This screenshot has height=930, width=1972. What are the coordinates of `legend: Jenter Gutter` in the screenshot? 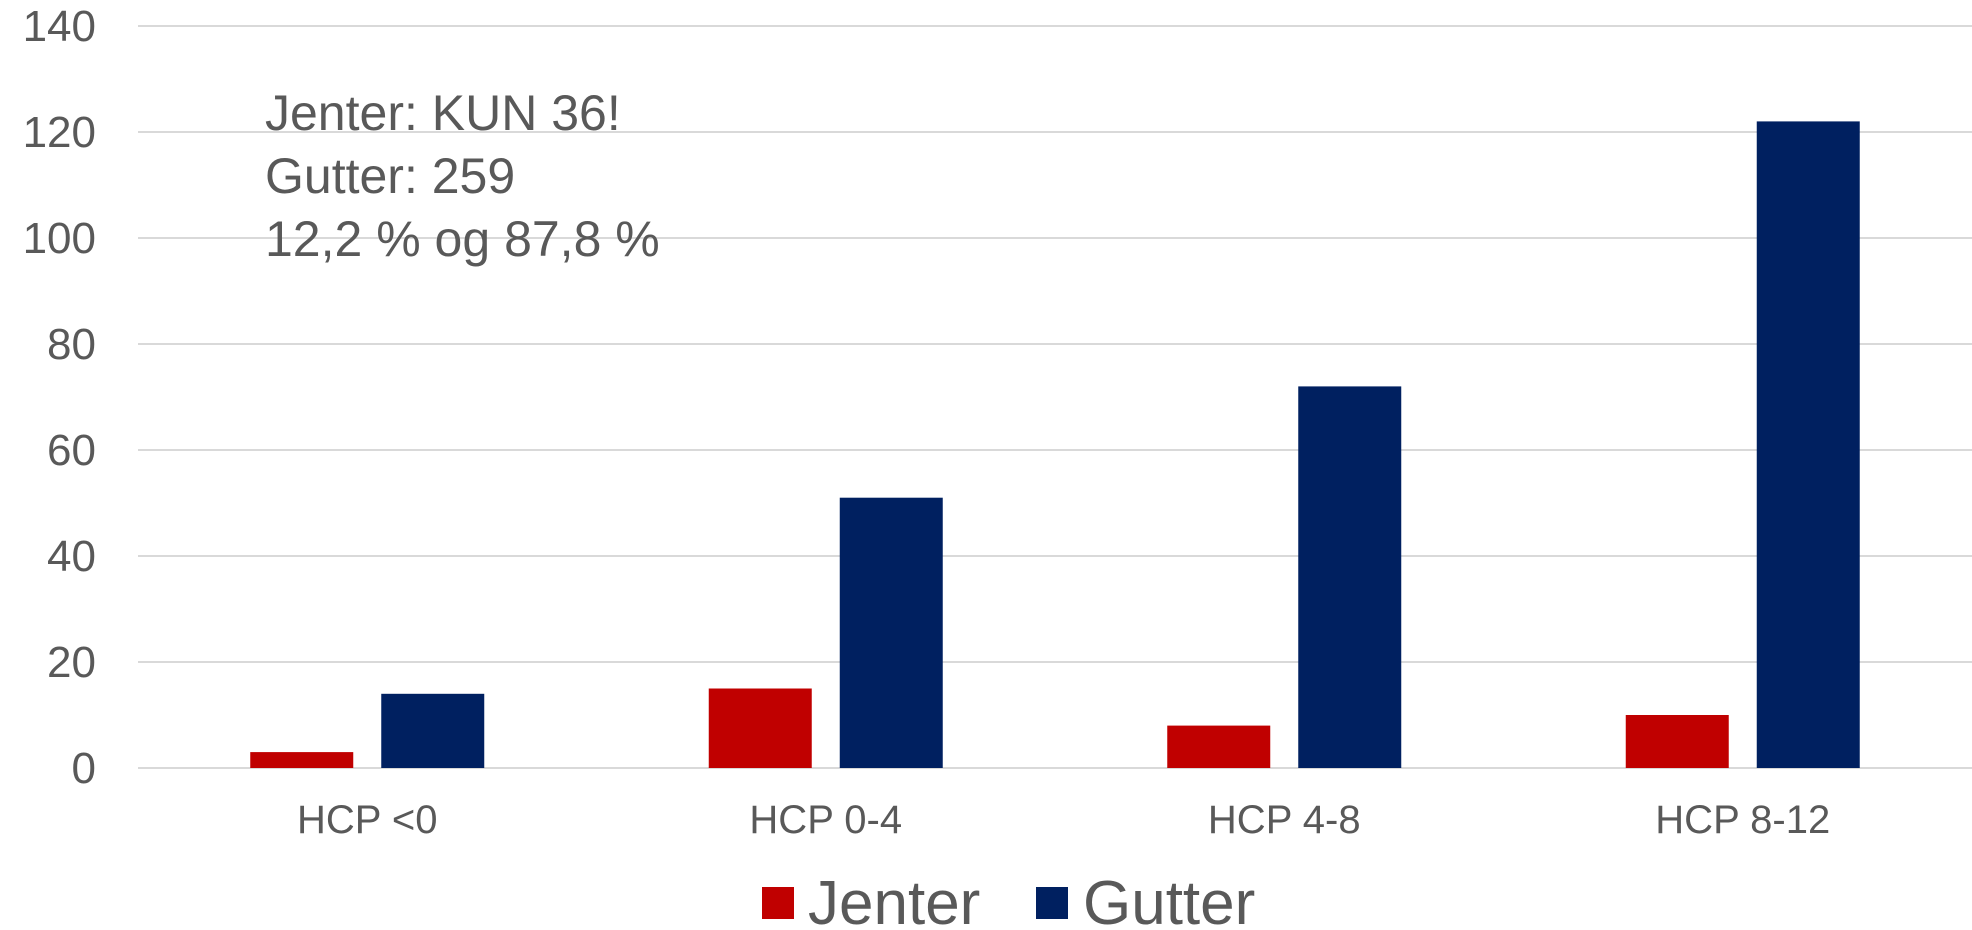 It's located at (1008, 899).